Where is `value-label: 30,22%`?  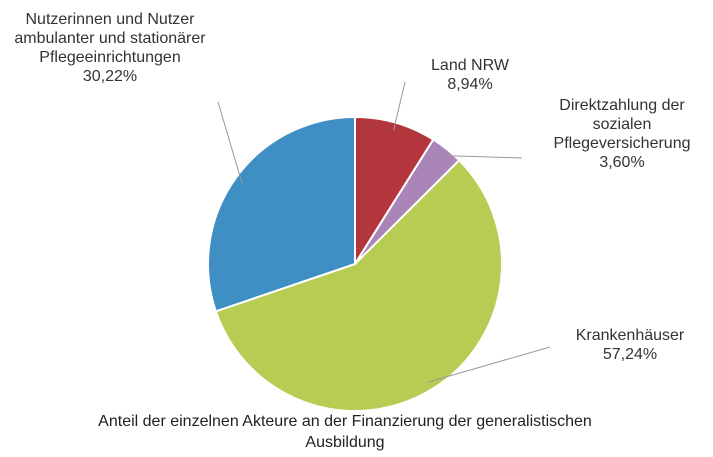
value-label: 30,22% is located at coordinates (110, 76).